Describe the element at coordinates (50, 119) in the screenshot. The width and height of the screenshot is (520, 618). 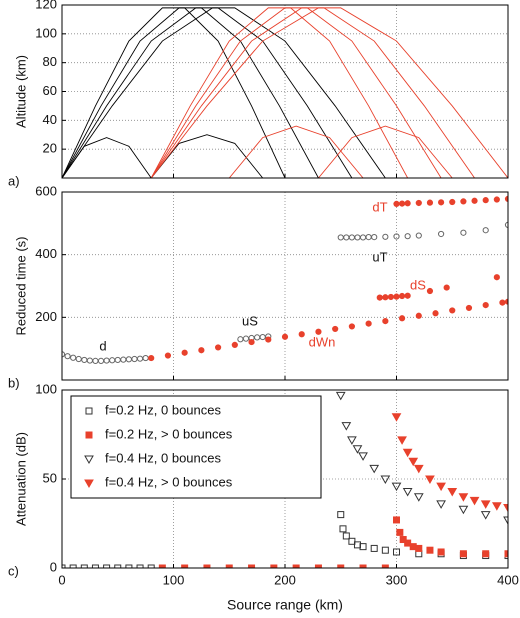
I see `y-tick-label: 40` at that location.